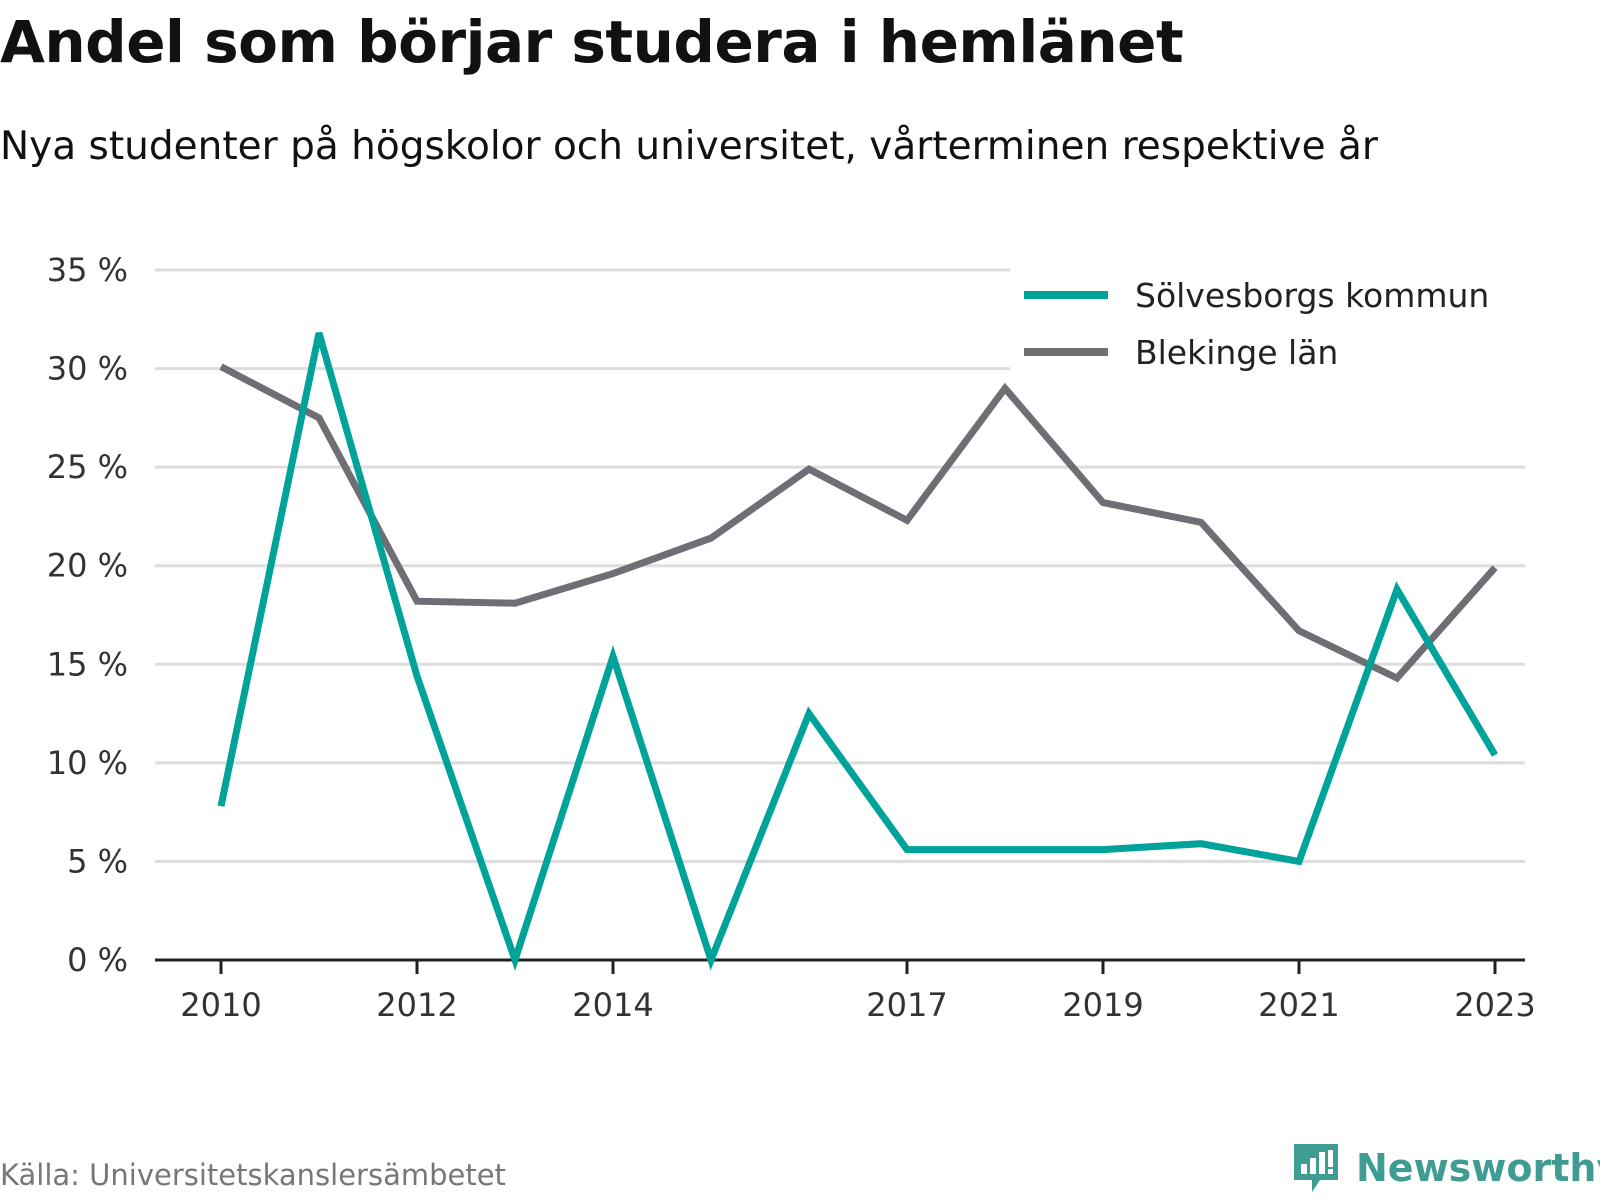 This screenshot has height=1200, width=1600. I want to click on x-tick-label: 2019, so click(1102, 1005).